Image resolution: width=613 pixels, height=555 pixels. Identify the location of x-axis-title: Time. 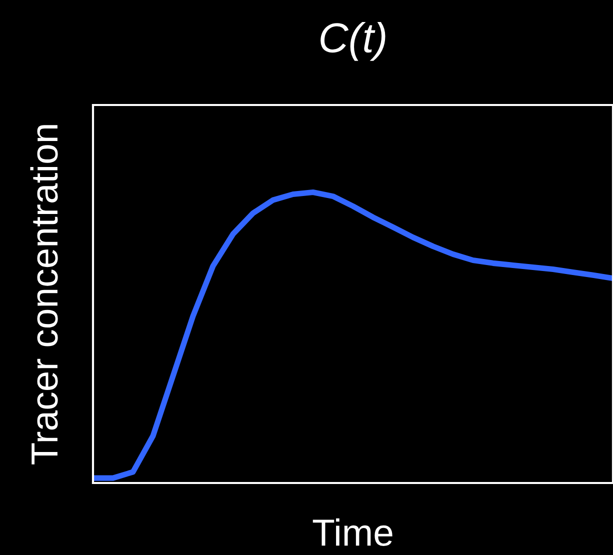
(352, 532).